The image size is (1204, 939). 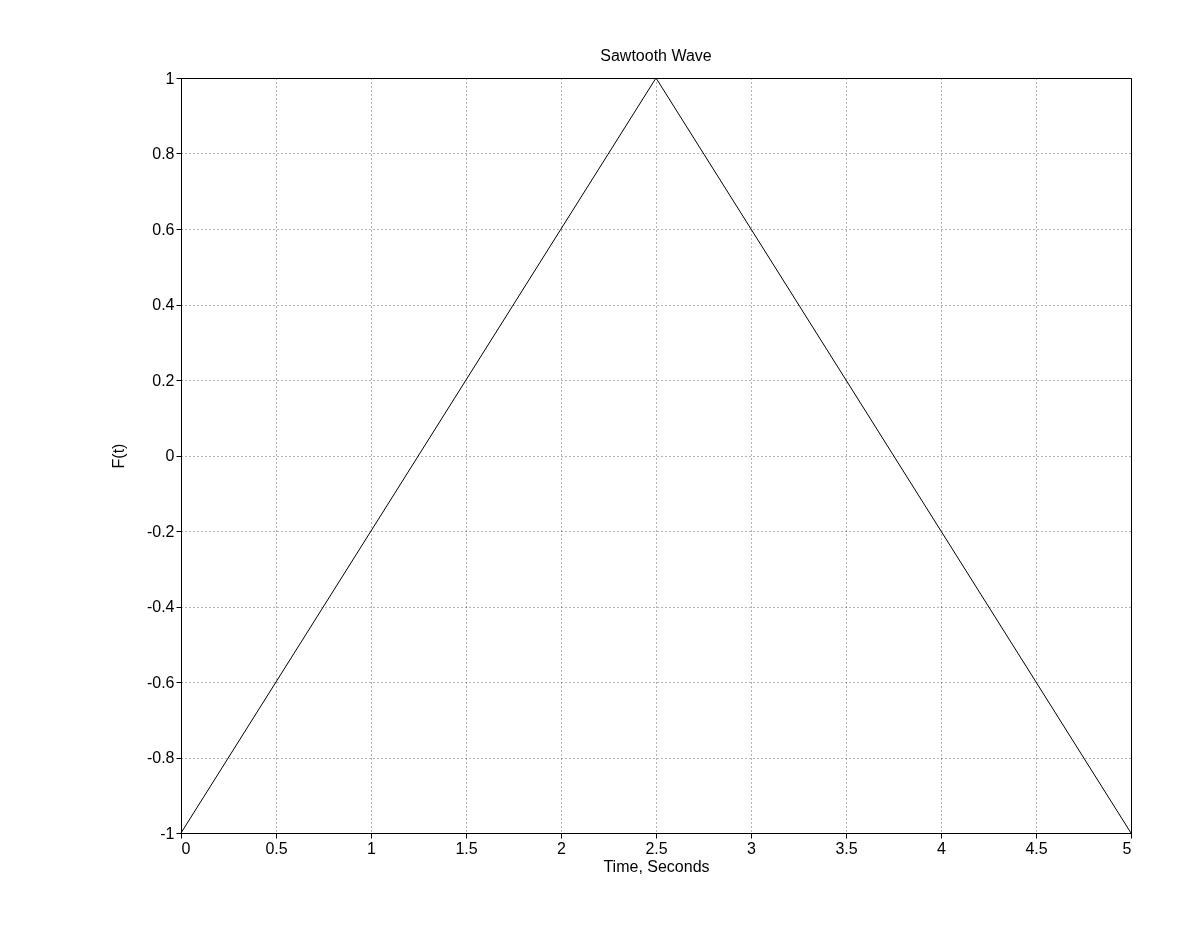 What do you see at coordinates (163, 153) in the screenshot?
I see `y-tick-label: 0.8` at bounding box center [163, 153].